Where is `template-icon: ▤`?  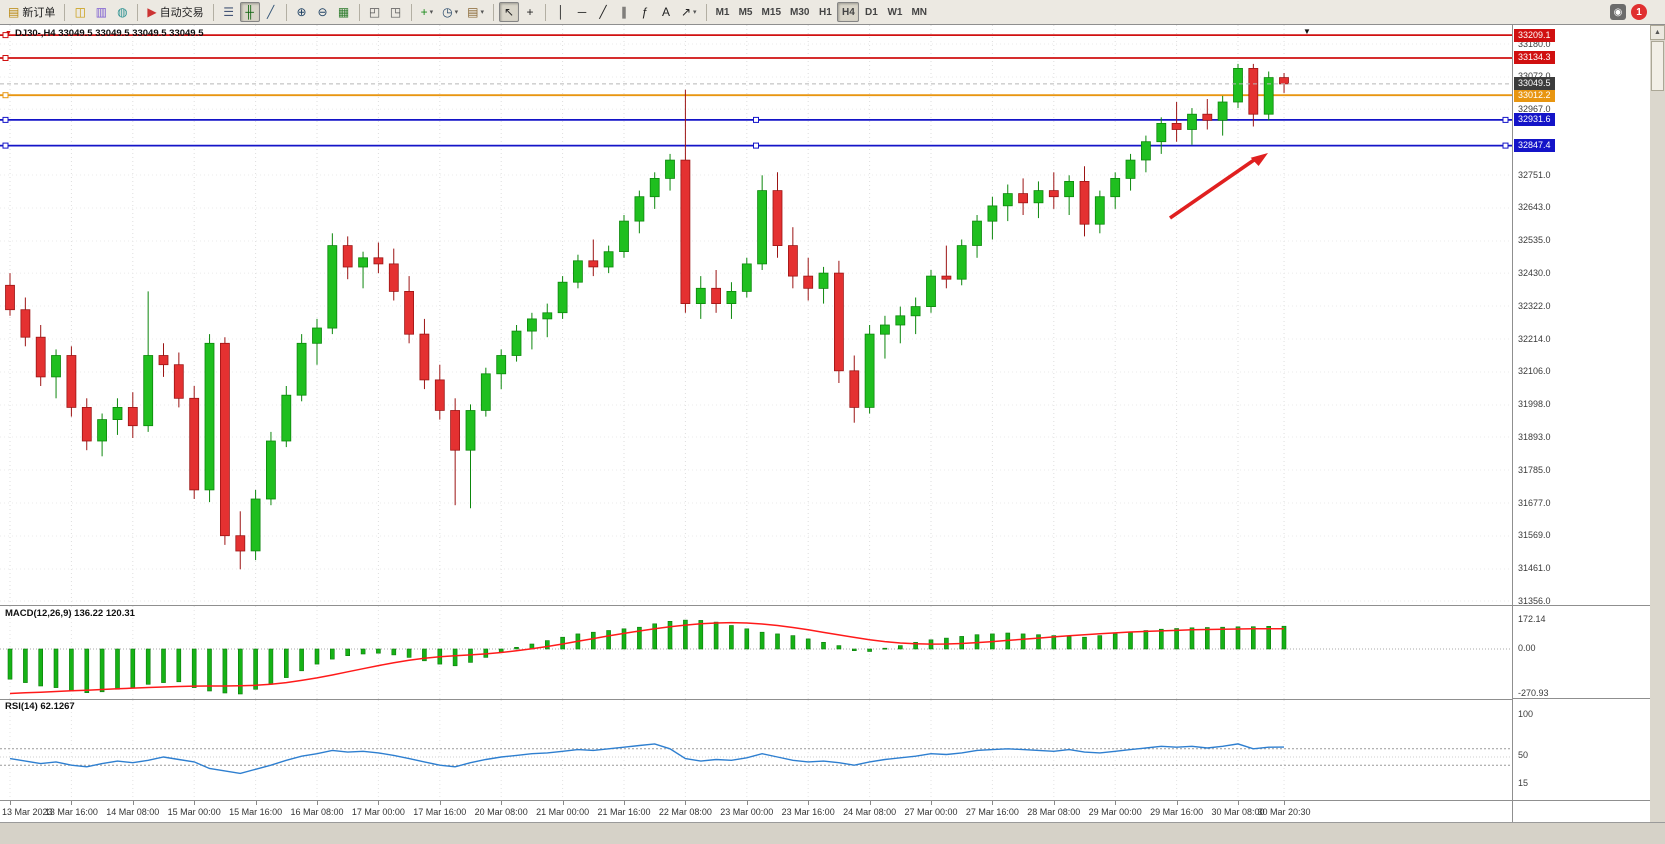 template-icon: ▤ is located at coordinates (473, 12).